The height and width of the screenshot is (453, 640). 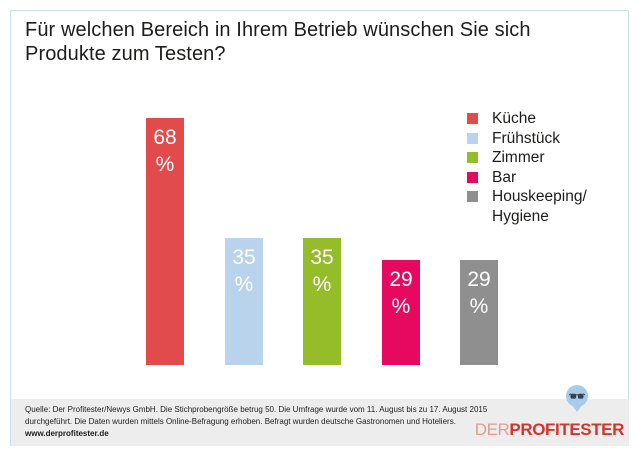 I want to click on bar-houskeeping: 29 %, so click(x=479, y=312).